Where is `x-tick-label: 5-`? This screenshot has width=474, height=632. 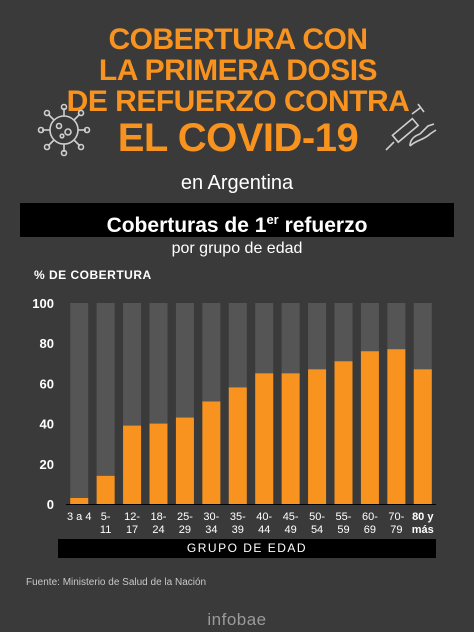
x-tick-label: 5- is located at coordinates (106, 517).